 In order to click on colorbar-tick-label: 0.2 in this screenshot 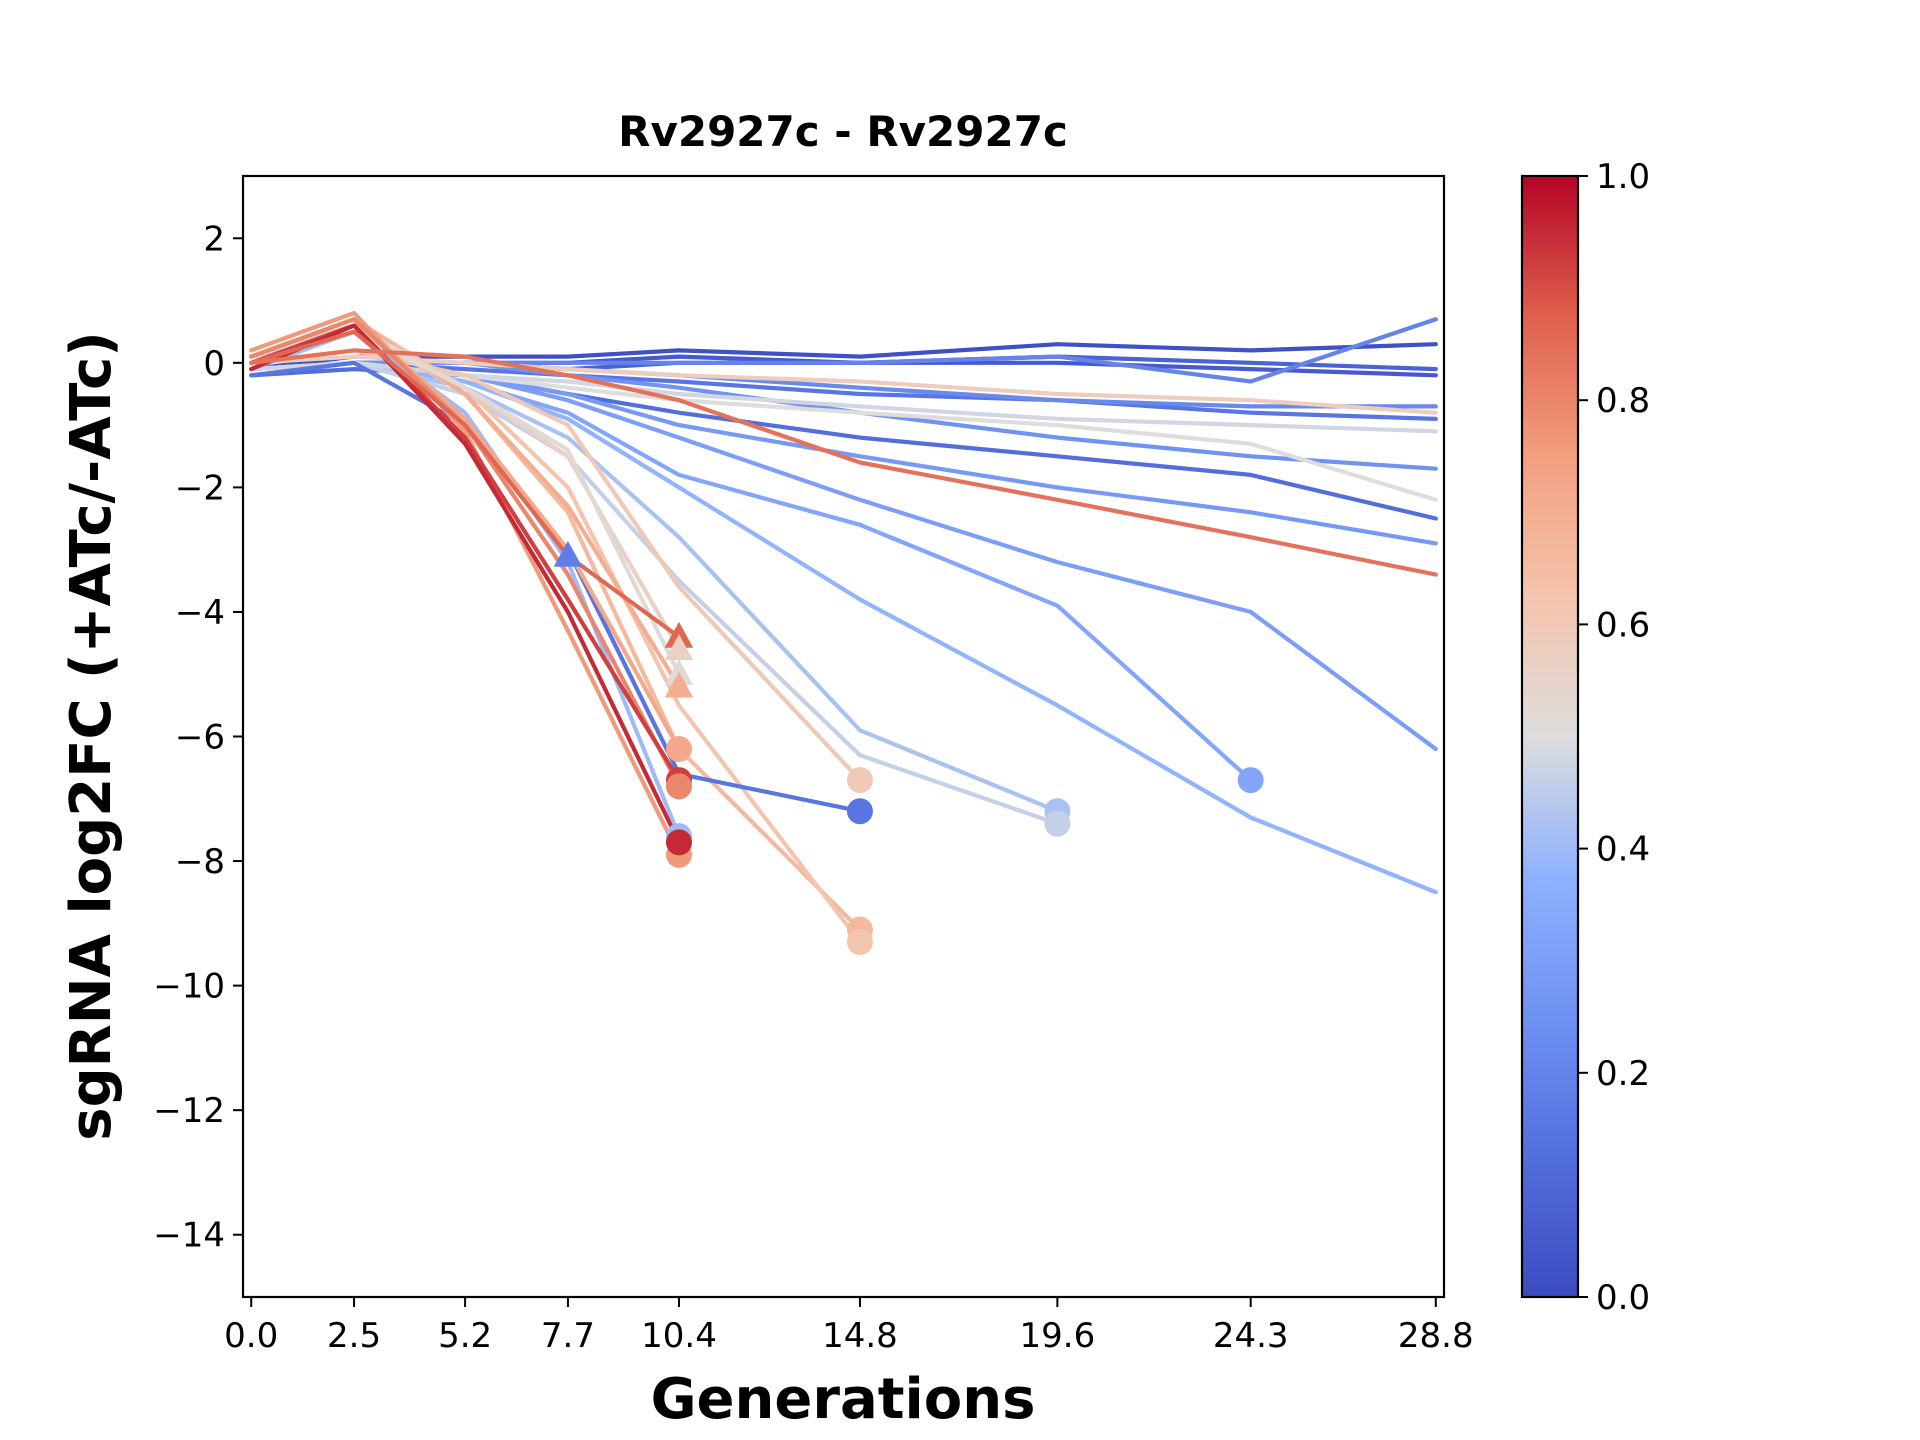, I will do `click(1623, 1074)`.